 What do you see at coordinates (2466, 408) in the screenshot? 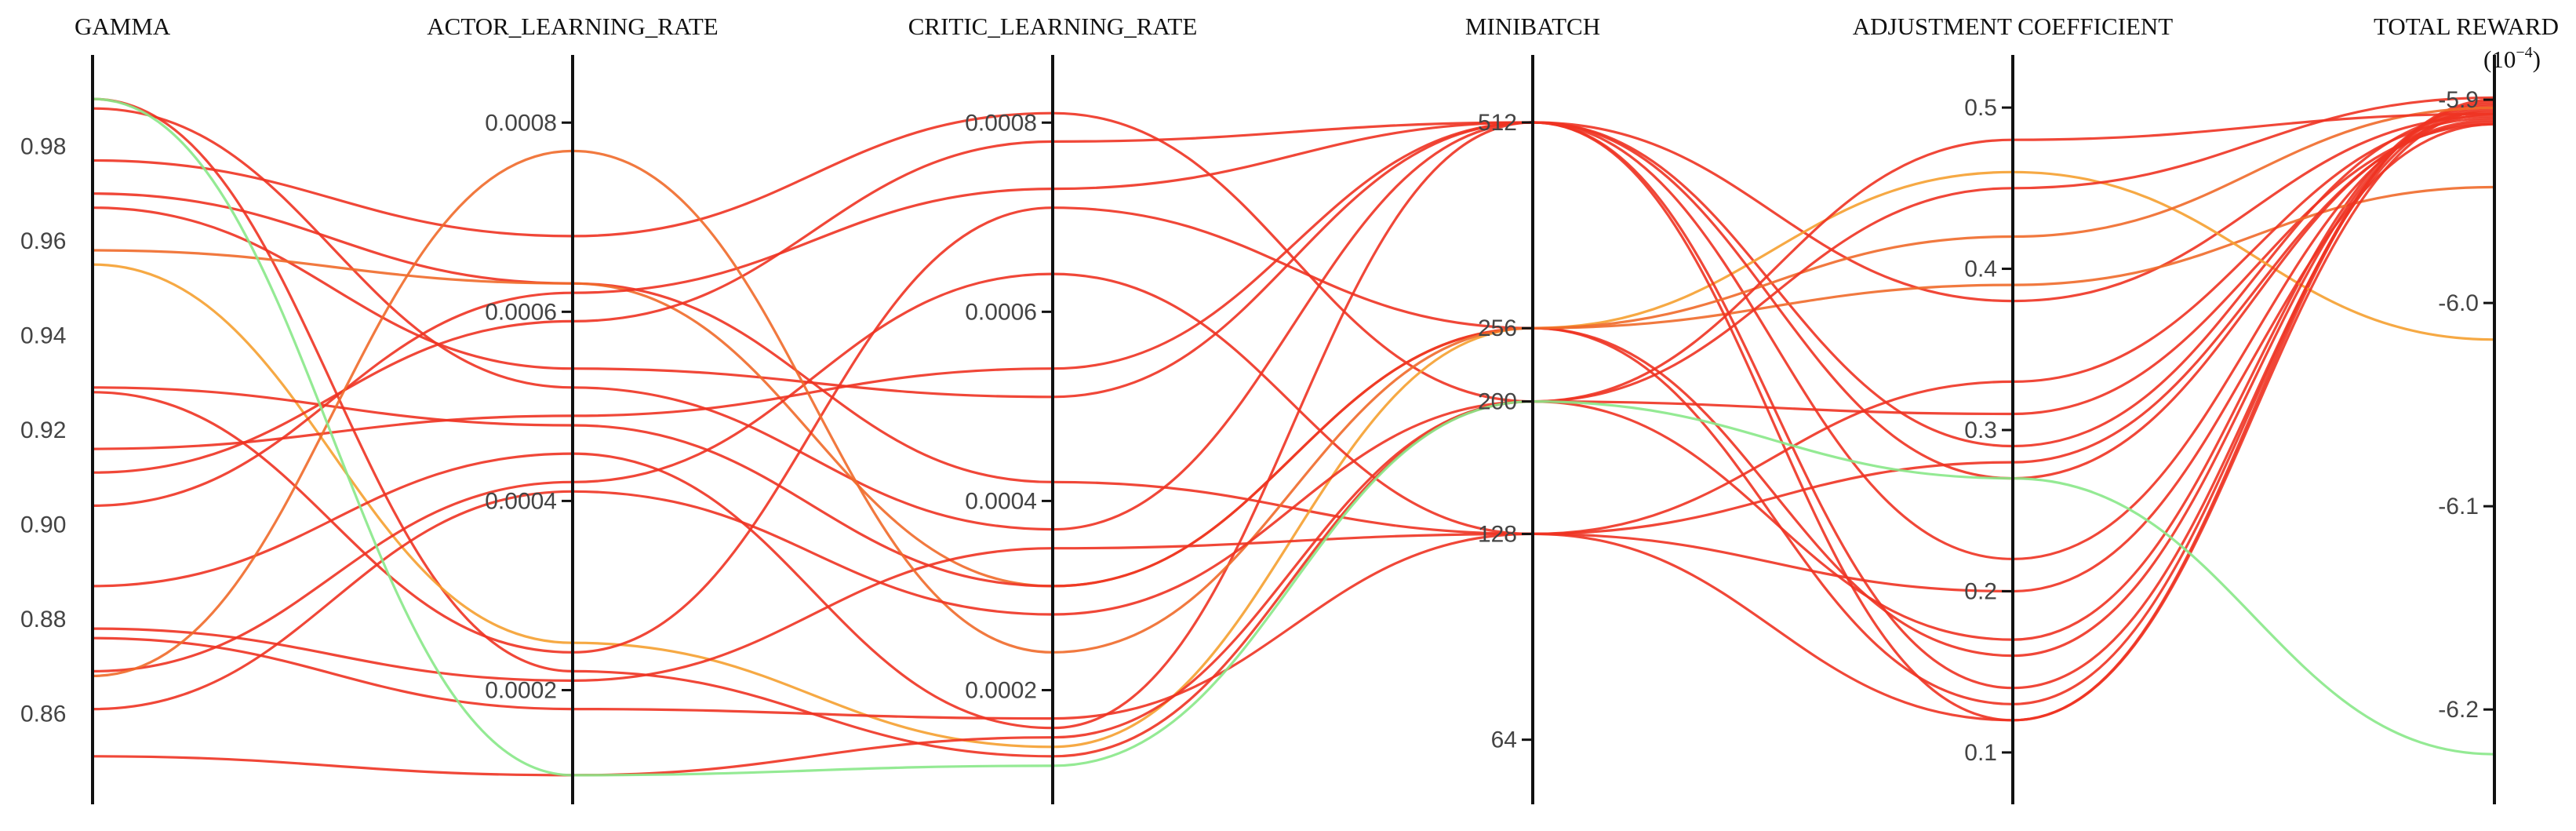
I see `axis-total_reward: TOTAL REWARD (10−4)-5.9 -6.0 -6.1 -6.2` at bounding box center [2466, 408].